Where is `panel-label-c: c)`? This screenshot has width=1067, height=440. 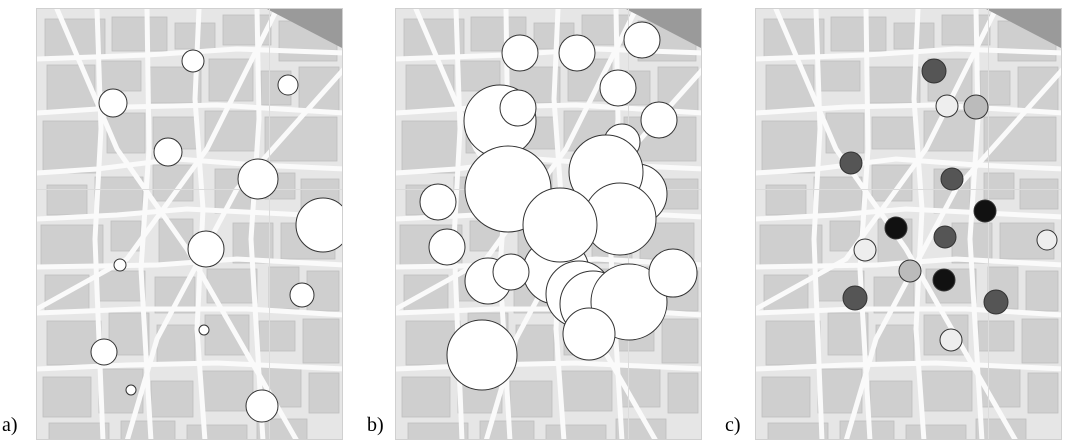 panel-label-c: c) is located at coordinates (733, 425).